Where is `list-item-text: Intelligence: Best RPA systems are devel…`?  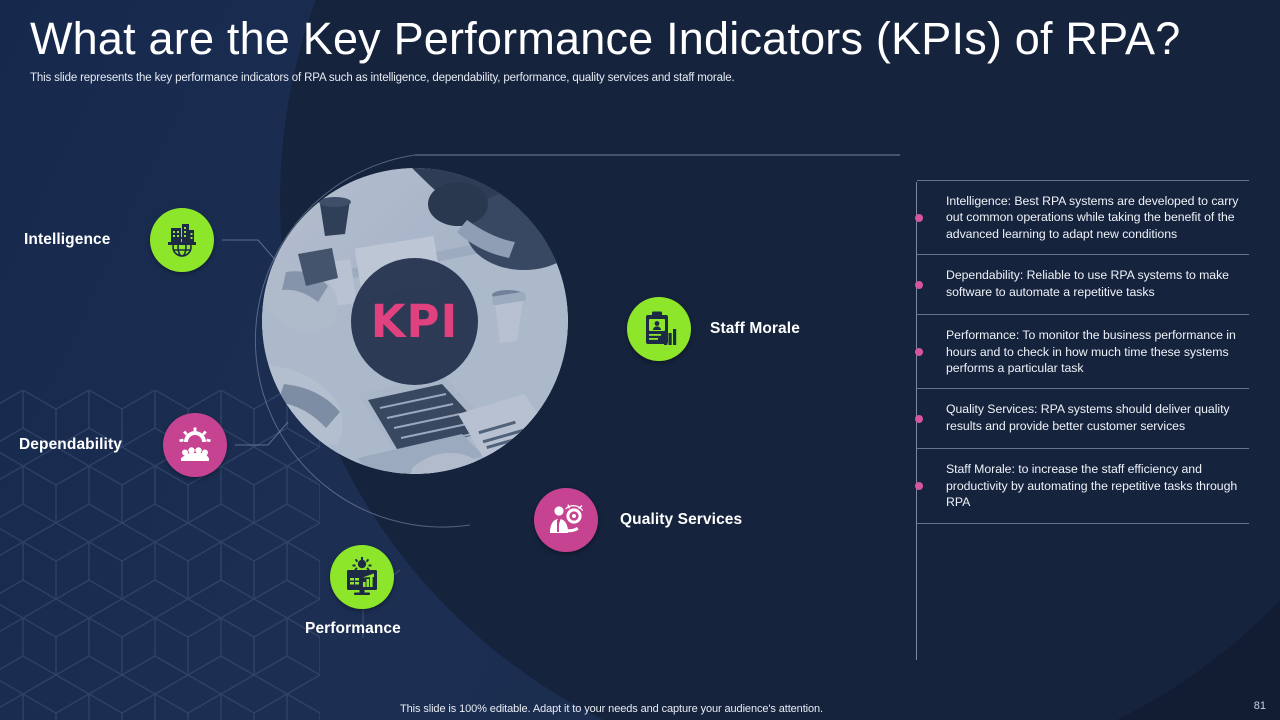 list-item-text: Intelligence: Best RPA systems are devel… is located at coordinates (1092, 217).